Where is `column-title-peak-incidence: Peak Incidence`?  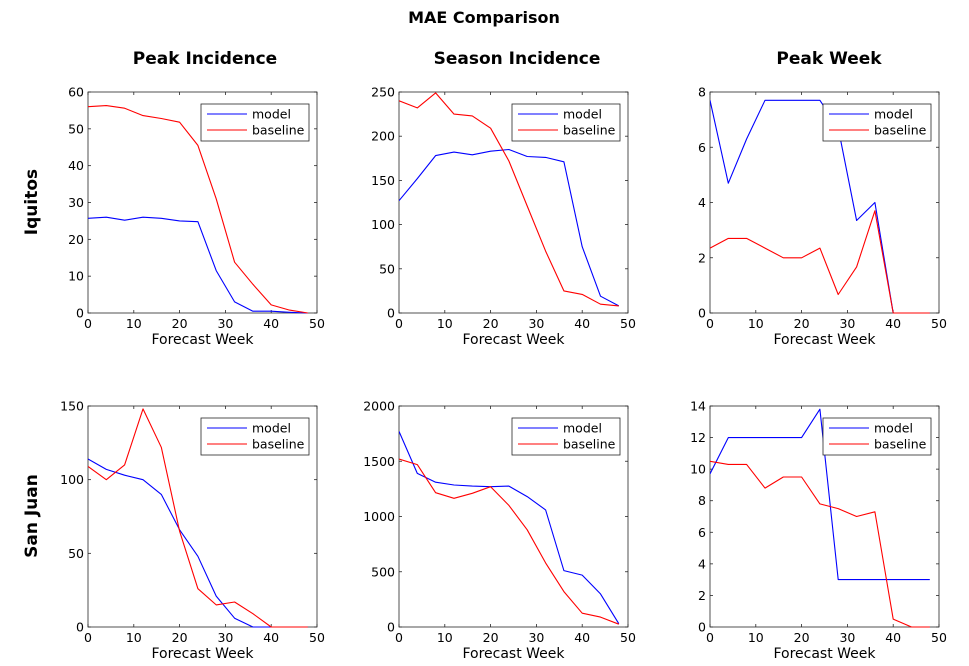 column-title-peak-incidence: Peak Incidence is located at coordinates (205, 59).